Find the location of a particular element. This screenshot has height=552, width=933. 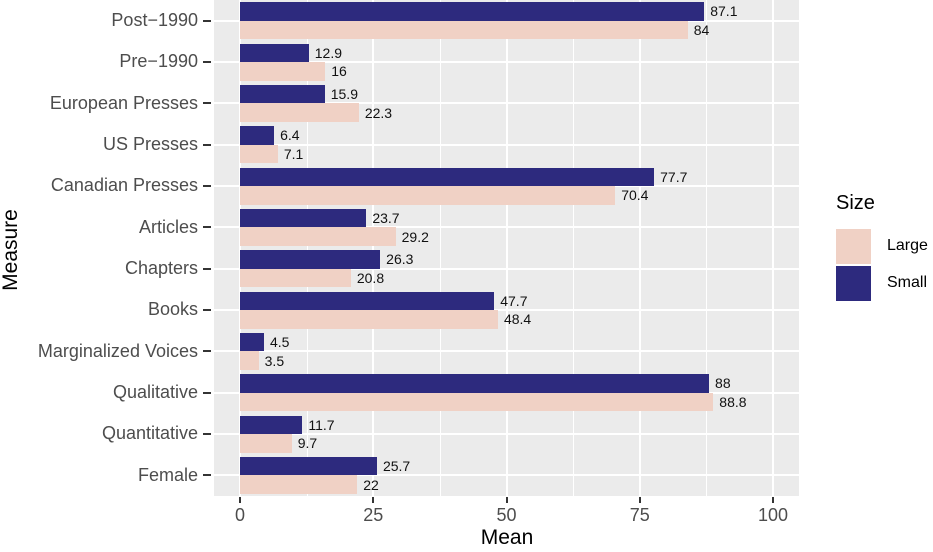

bar-value-label: 3.5 is located at coordinates (274, 360).